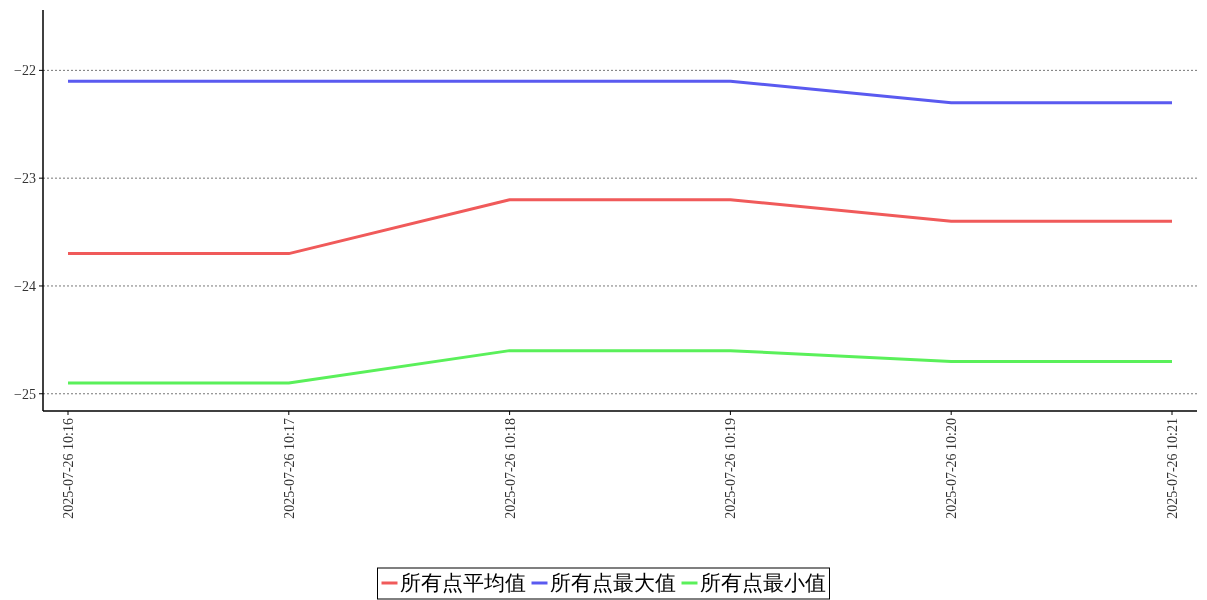 The height and width of the screenshot is (600, 1207). What do you see at coordinates (25, 71) in the screenshot?
I see `y-tick-label: −22` at bounding box center [25, 71].